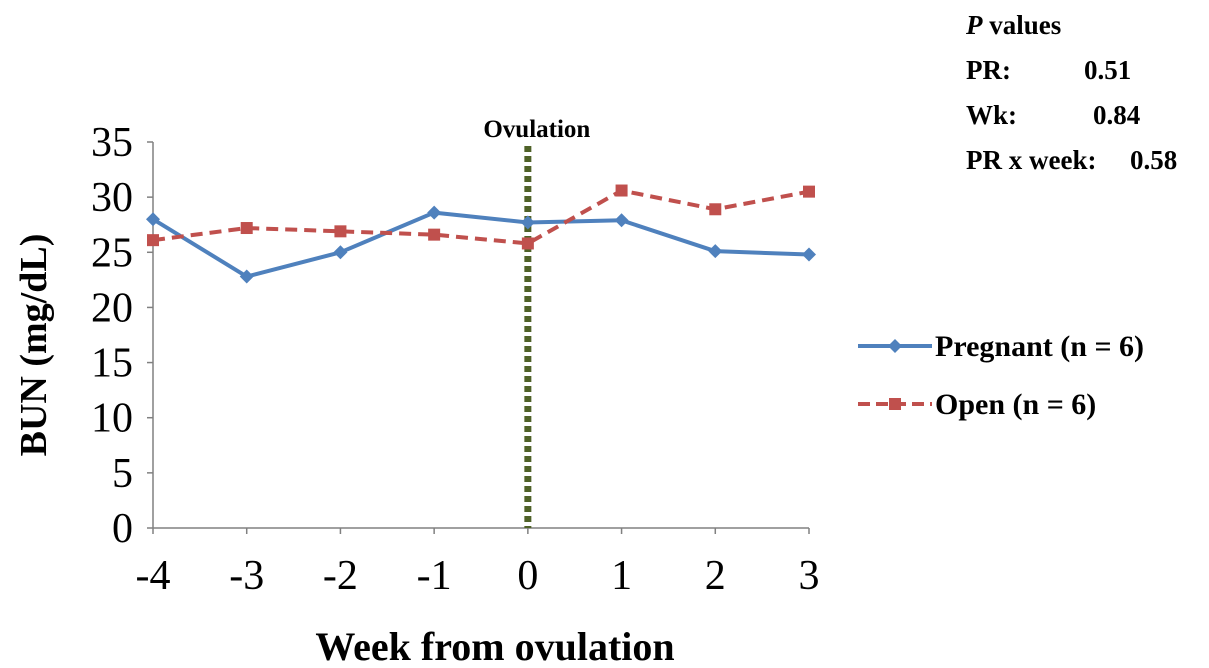 The height and width of the screenshot is (668, 1209). I want to click on pvalue-label: PR x week:, so click(1031, 160).